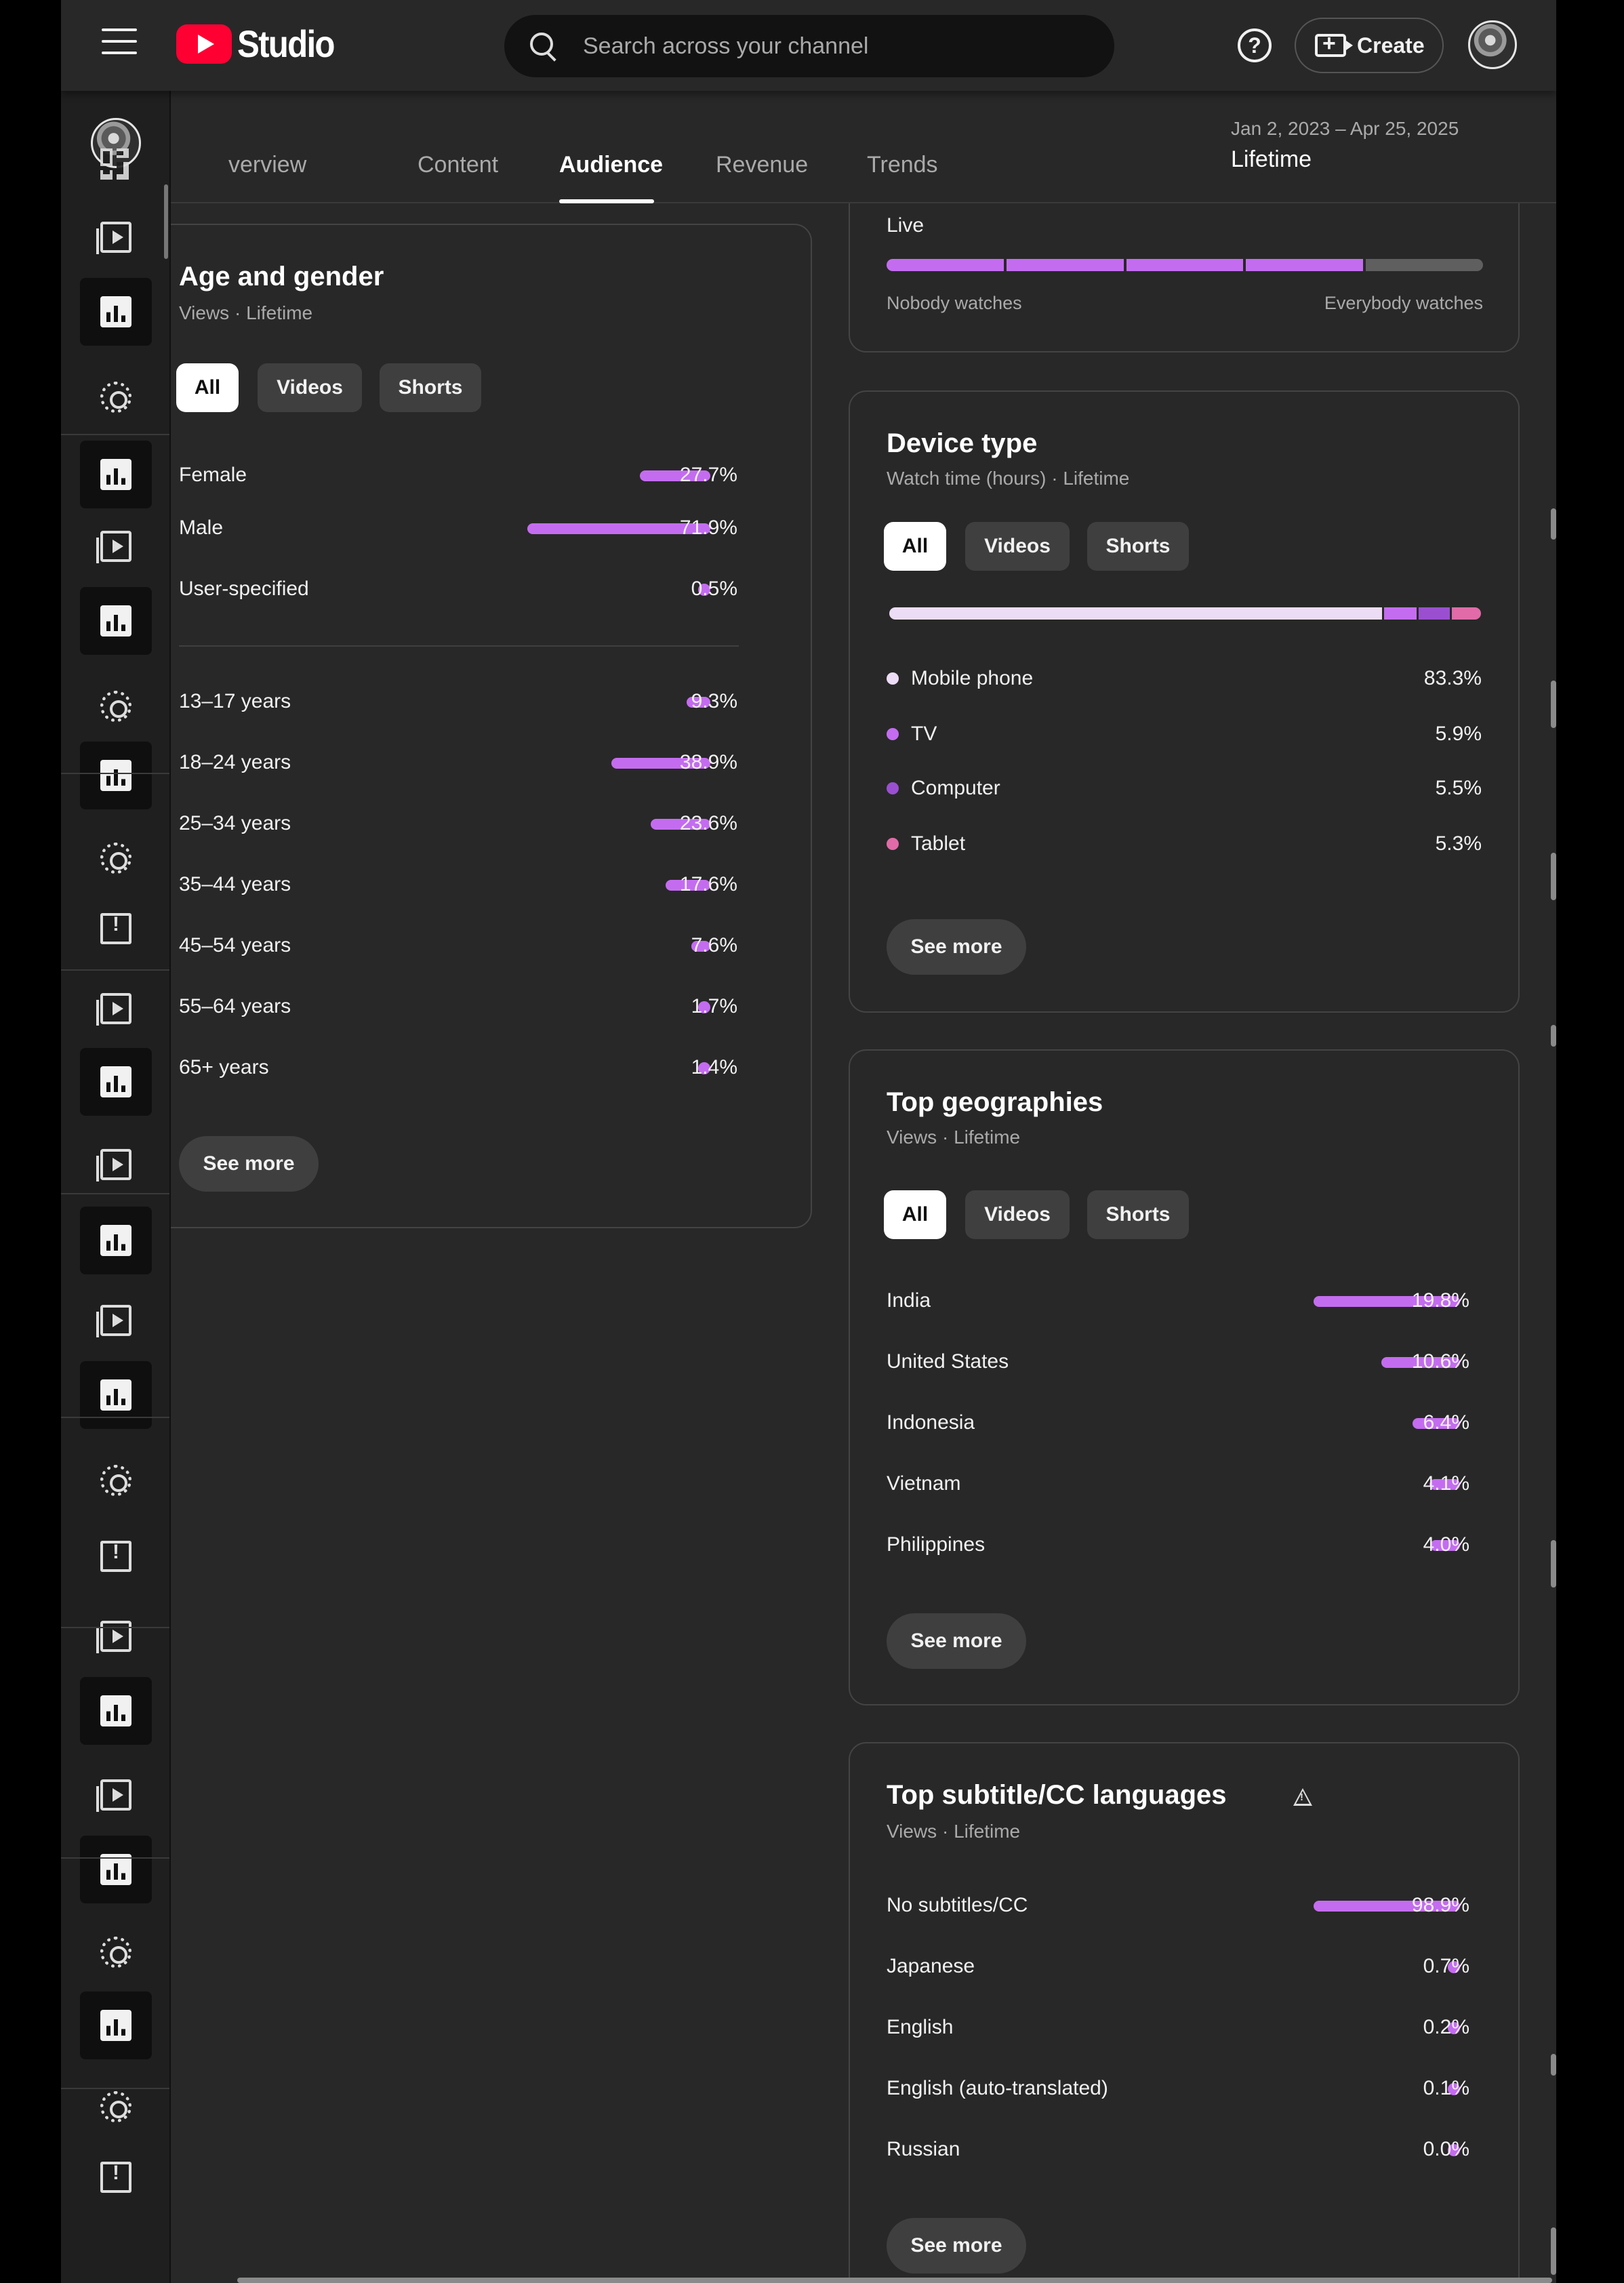  What do you see at coordinates (962, 443) in the screenshot?
I see `card-title: Device type` at bounding box center [962, 443].